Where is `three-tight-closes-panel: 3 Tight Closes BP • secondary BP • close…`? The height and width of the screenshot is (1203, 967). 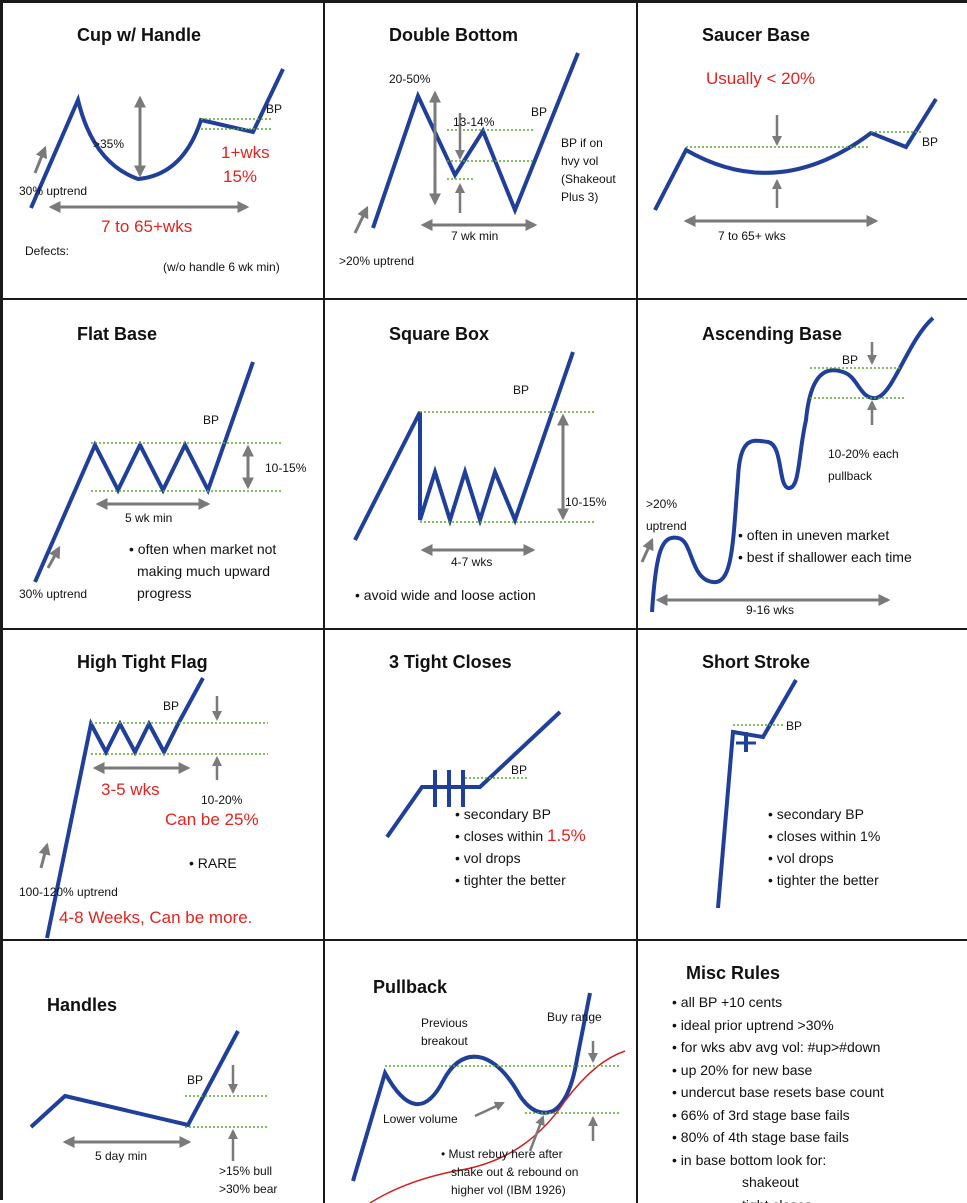 three-tight-closes-panel: 3 Tight Closes BP • secondary BP • close… is located at coordinates (481, 785).